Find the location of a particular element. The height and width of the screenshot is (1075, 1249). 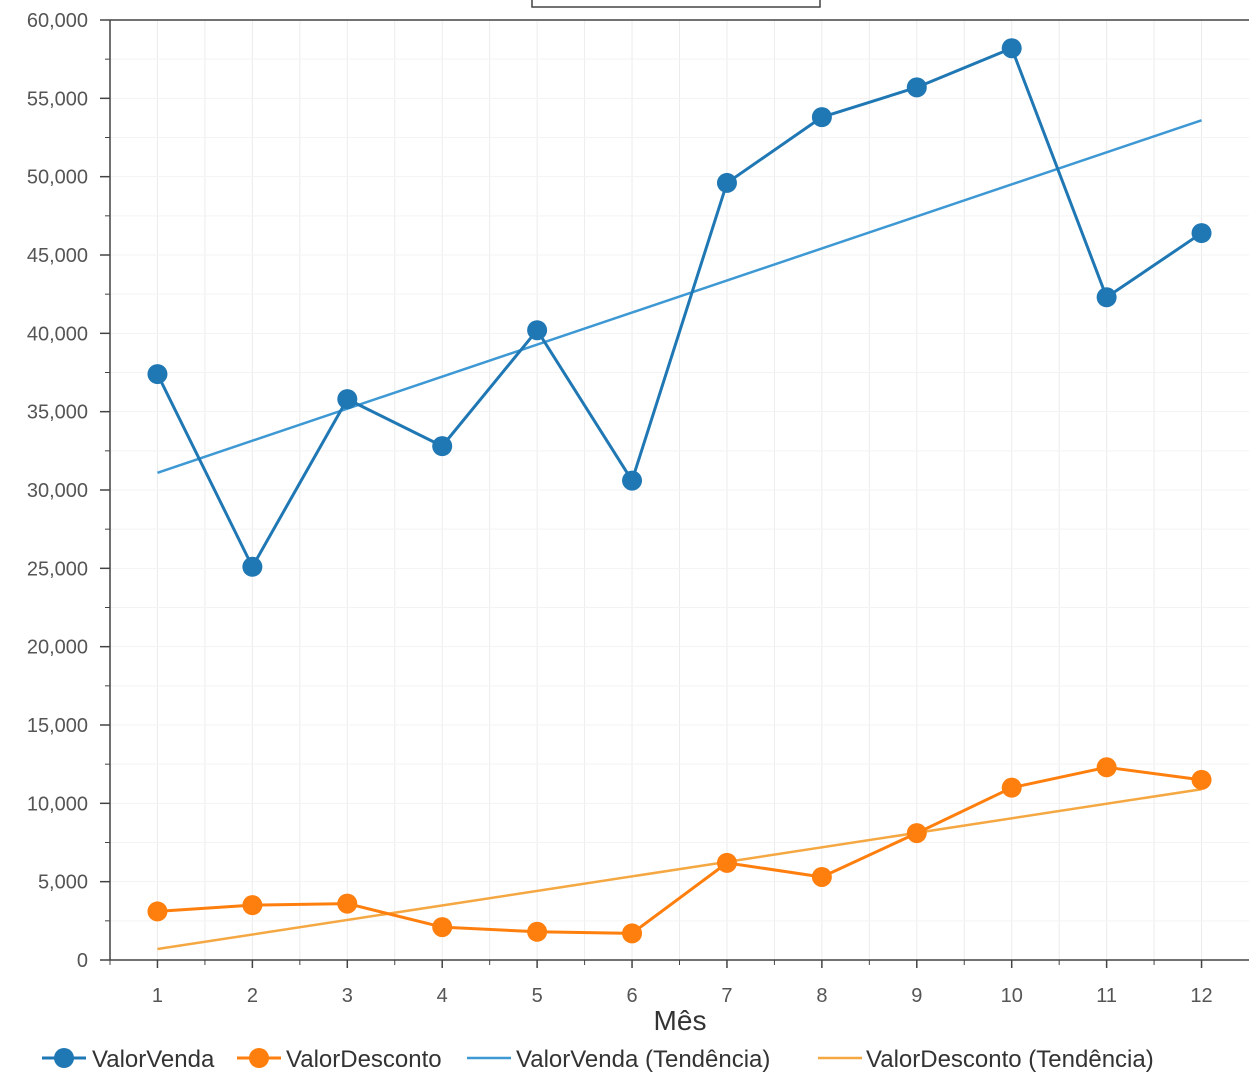

x-tick-label: 3 is located at coordinates (347, 996).